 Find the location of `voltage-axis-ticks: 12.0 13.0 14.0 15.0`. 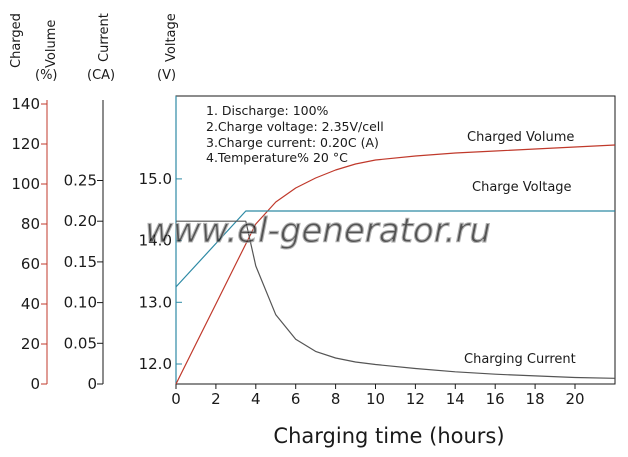

voltage-axis-ticks: 12.0 13.0 14.0 15.0 is located at coordinates (160, 271).